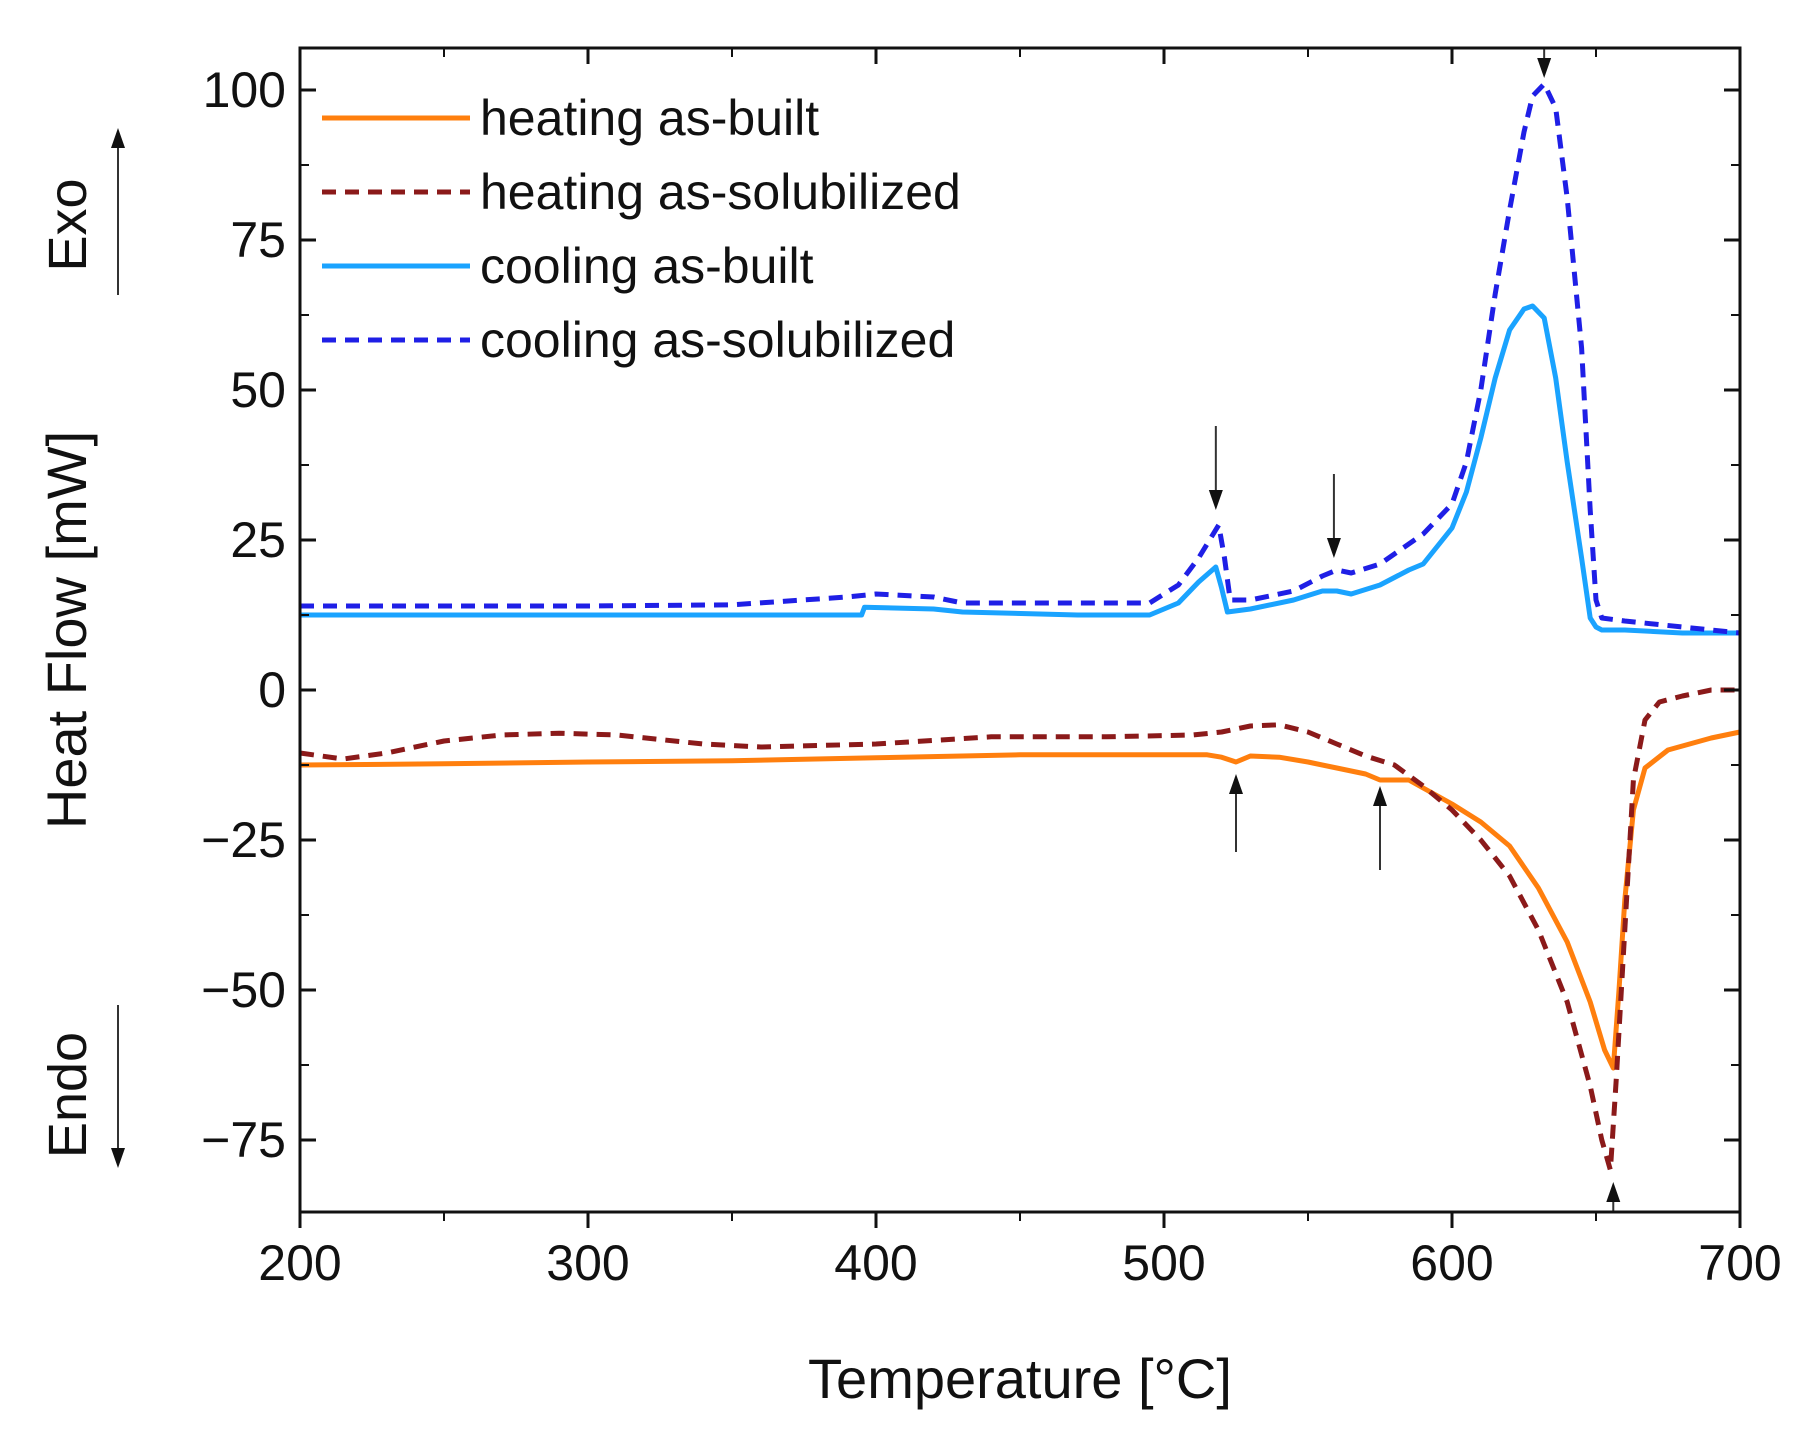 Image resolution: width=1813 pixels, height=1446 pixels. Describe the element at coordinates (1739, 1263) in the screenshot. I see `x-tick-label-700: 700` at that location.